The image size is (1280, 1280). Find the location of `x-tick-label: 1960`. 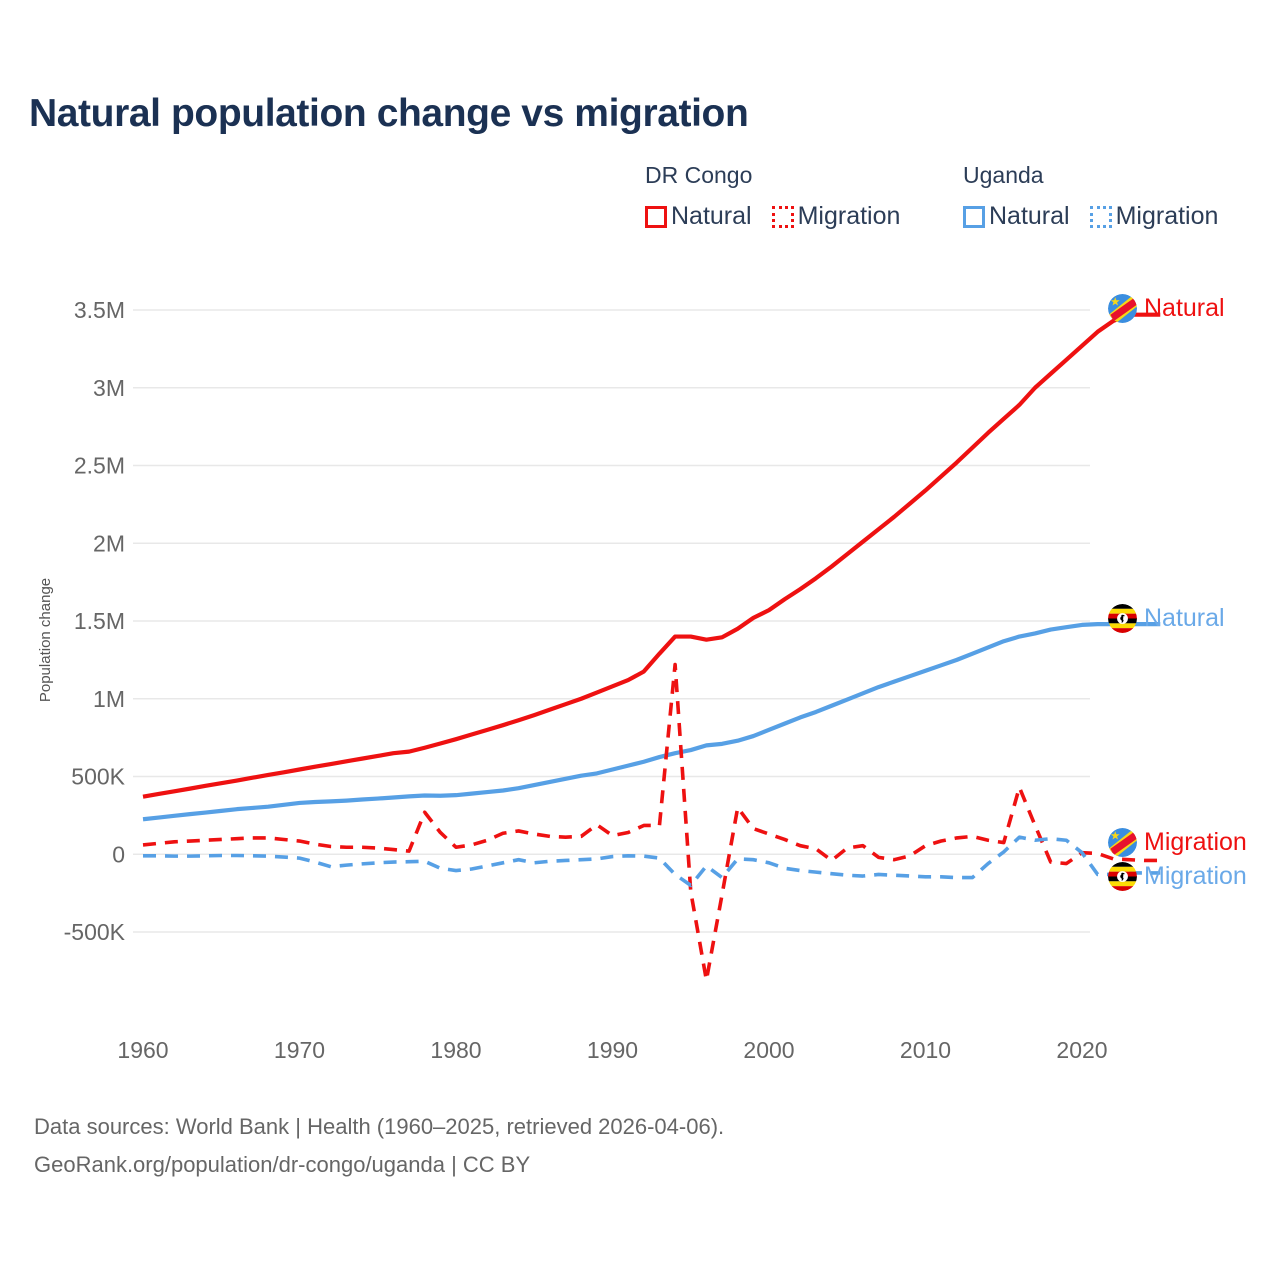

x-tick-label: 1960 is located at coordinates (142, 1050).